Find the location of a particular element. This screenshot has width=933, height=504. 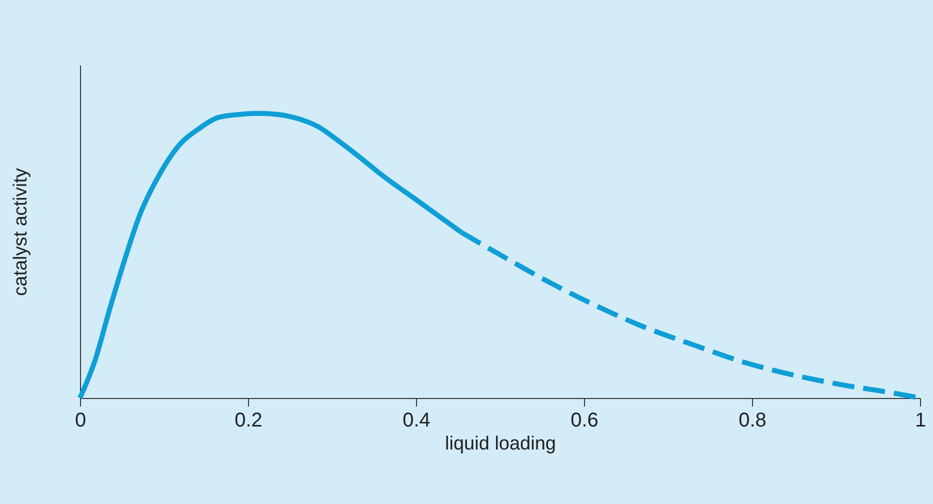

x-tick-label: 0.8 is located at coordinates (752, 421).